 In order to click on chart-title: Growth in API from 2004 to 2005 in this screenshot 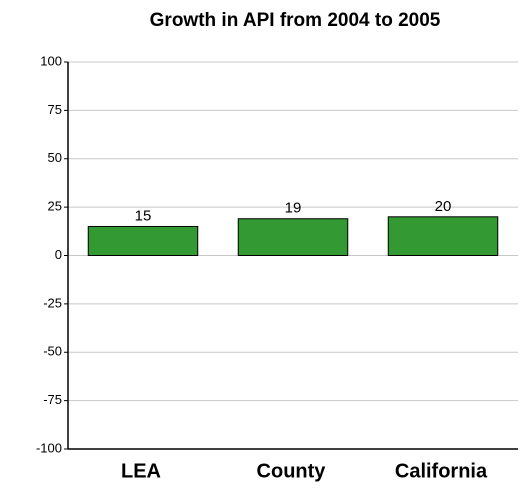, I will do `click(295, 20)`.